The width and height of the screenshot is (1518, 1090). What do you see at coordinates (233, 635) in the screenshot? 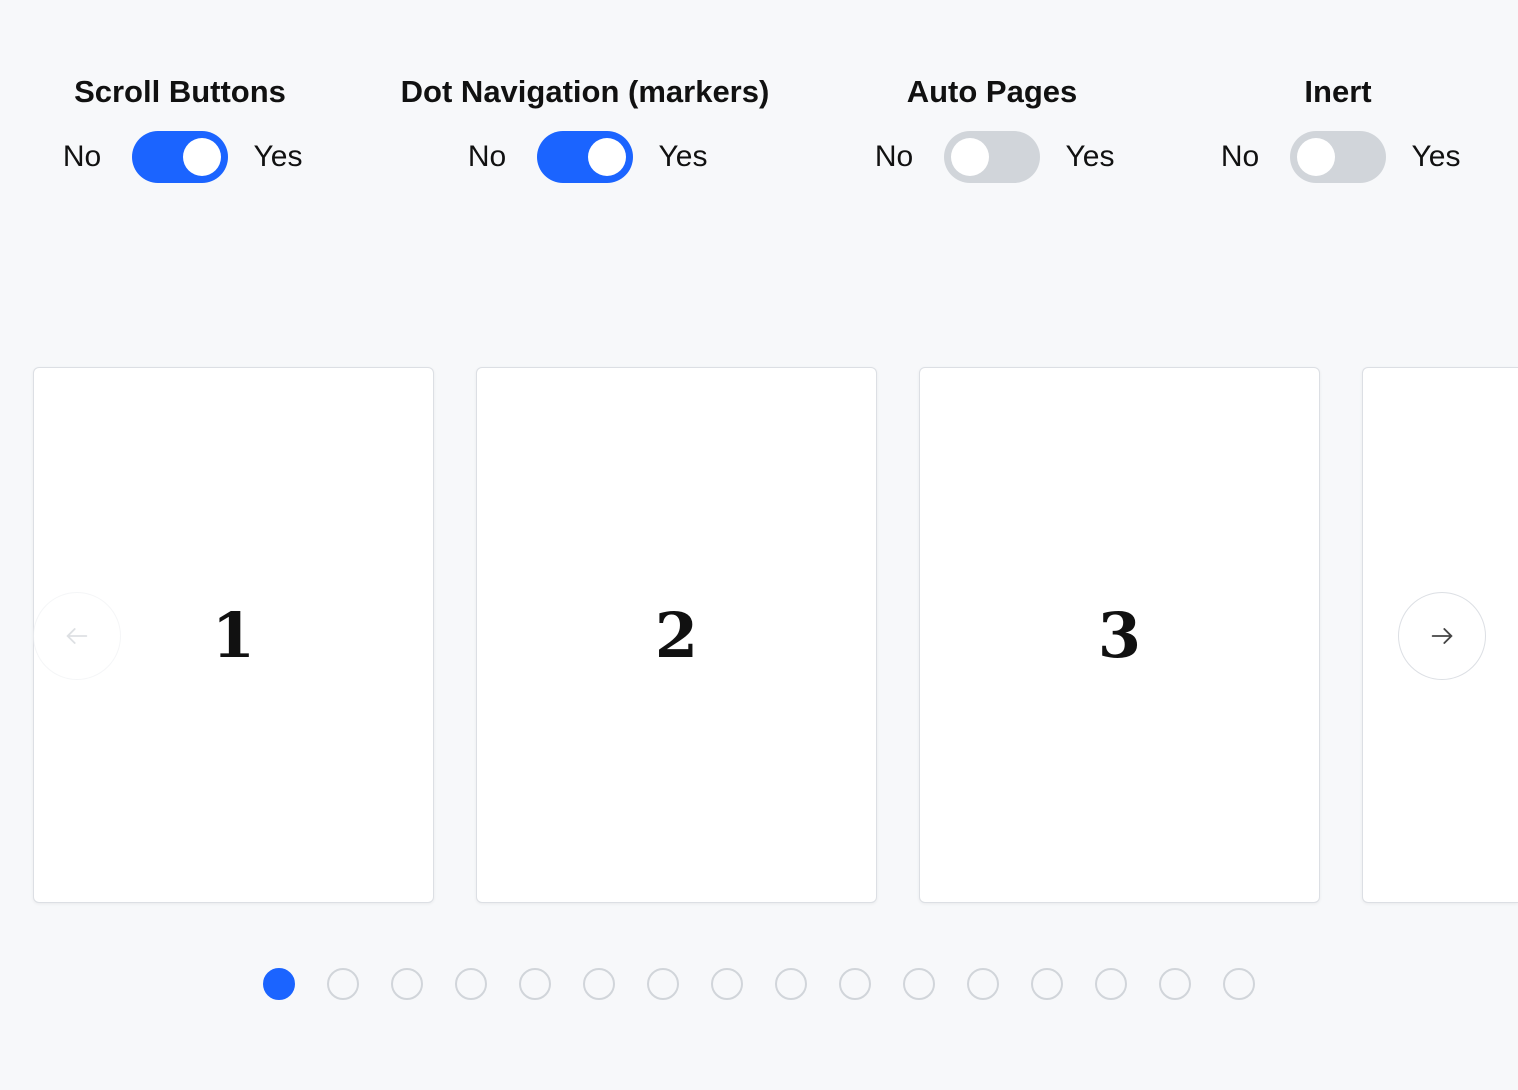
I see `slide-number: 1` at bounding box center [233, 635].